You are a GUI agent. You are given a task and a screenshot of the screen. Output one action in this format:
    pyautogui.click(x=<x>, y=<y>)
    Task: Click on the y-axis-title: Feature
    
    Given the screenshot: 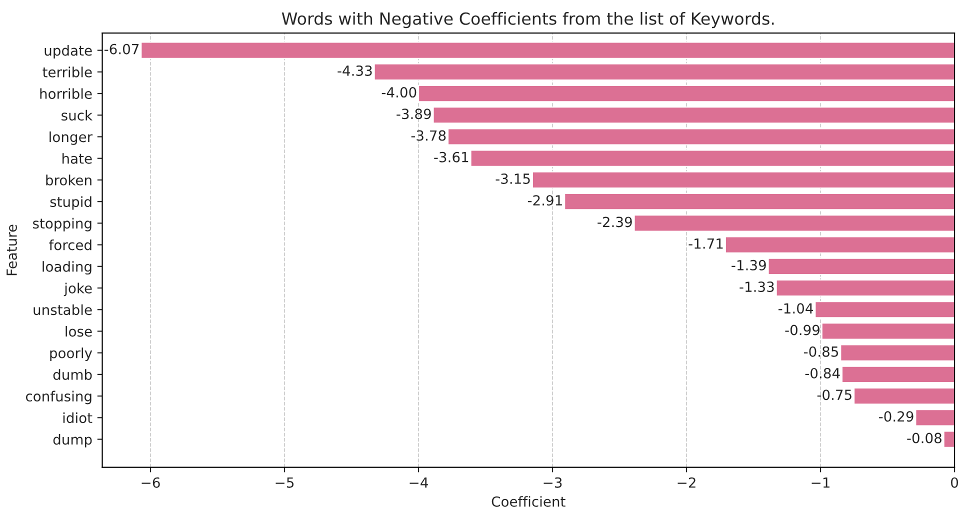 What is the action you would take?
    pyautogui.click(x=11, y=250)
    